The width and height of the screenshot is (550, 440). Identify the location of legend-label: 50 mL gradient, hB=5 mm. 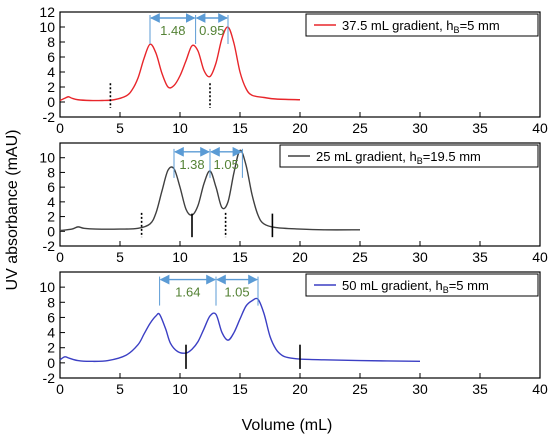
(415, 286).